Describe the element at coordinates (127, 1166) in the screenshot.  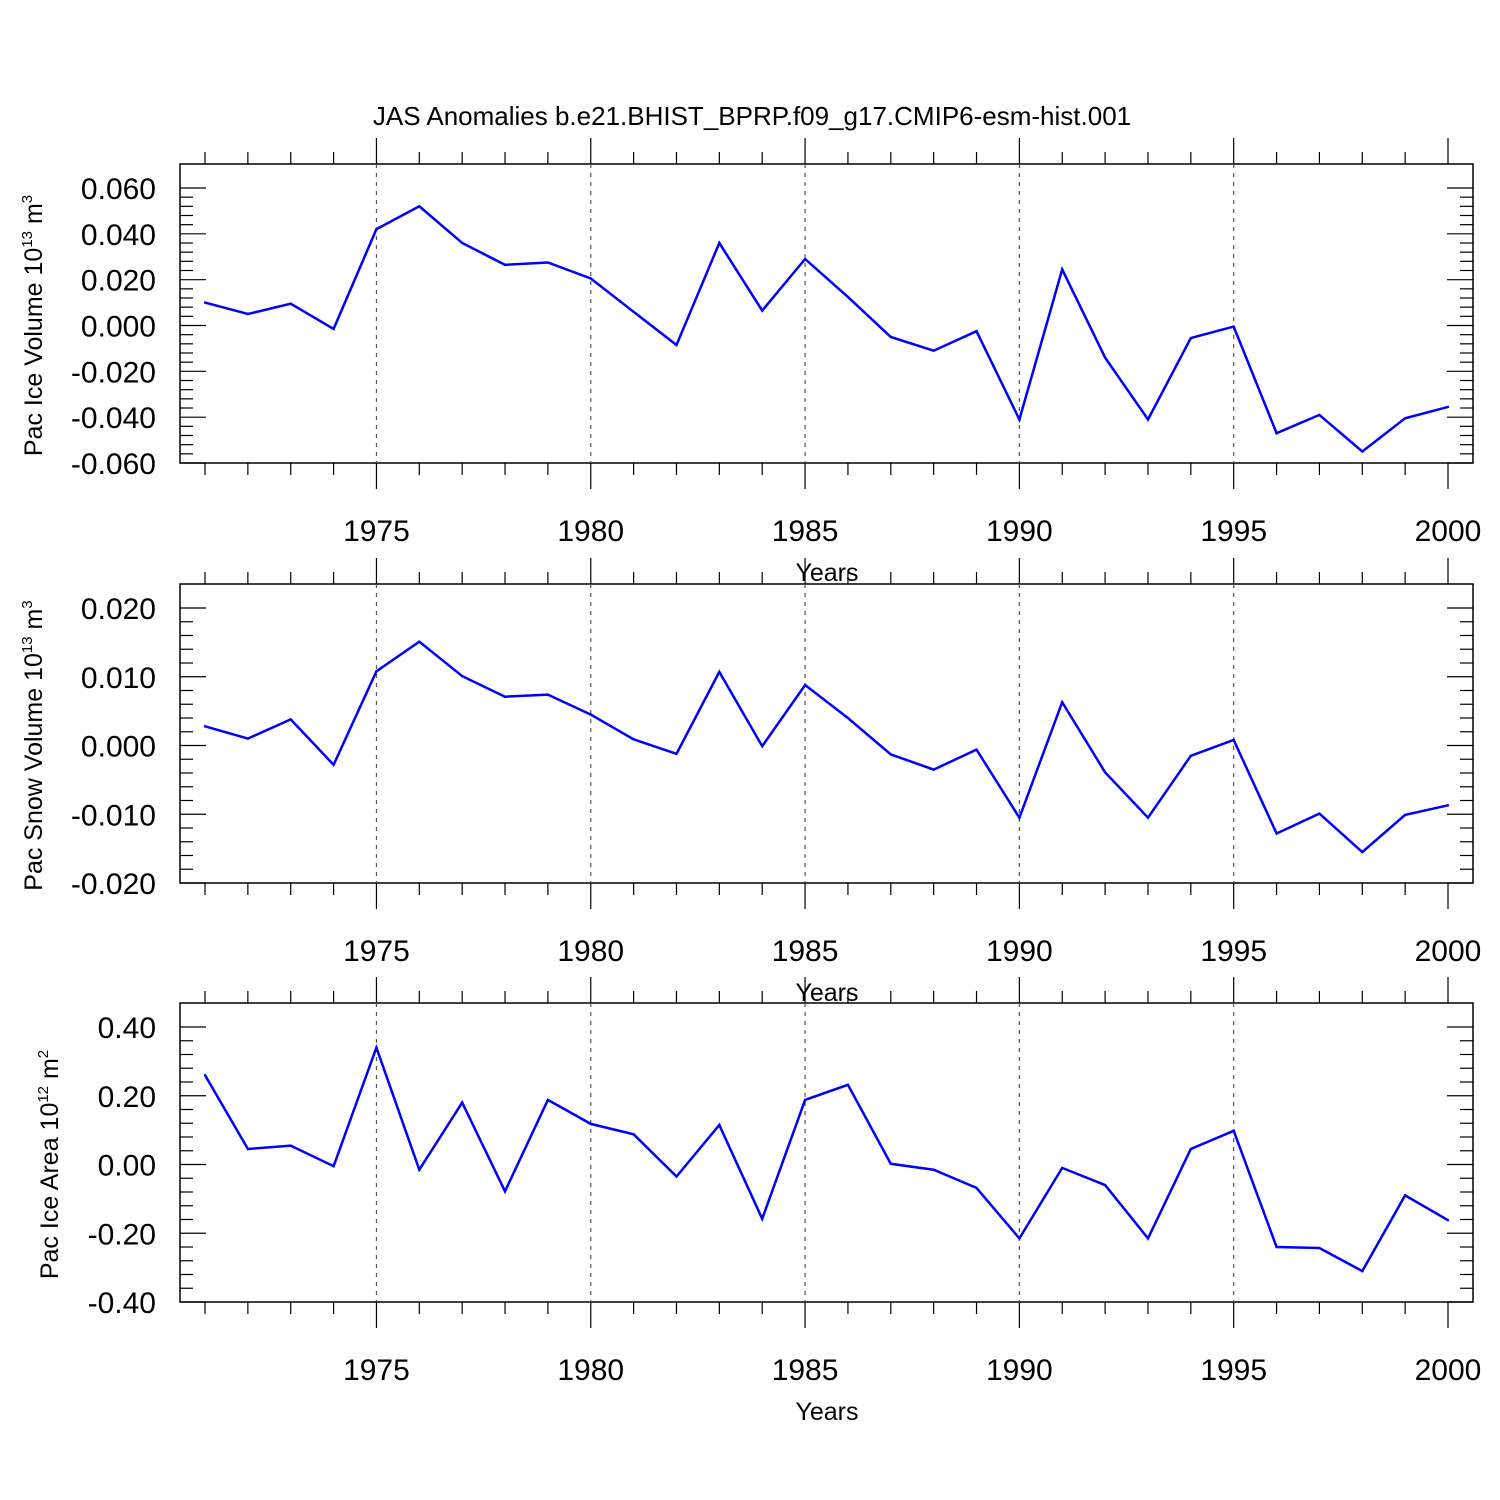
I see `y-tick-label: 0.00` at that location.